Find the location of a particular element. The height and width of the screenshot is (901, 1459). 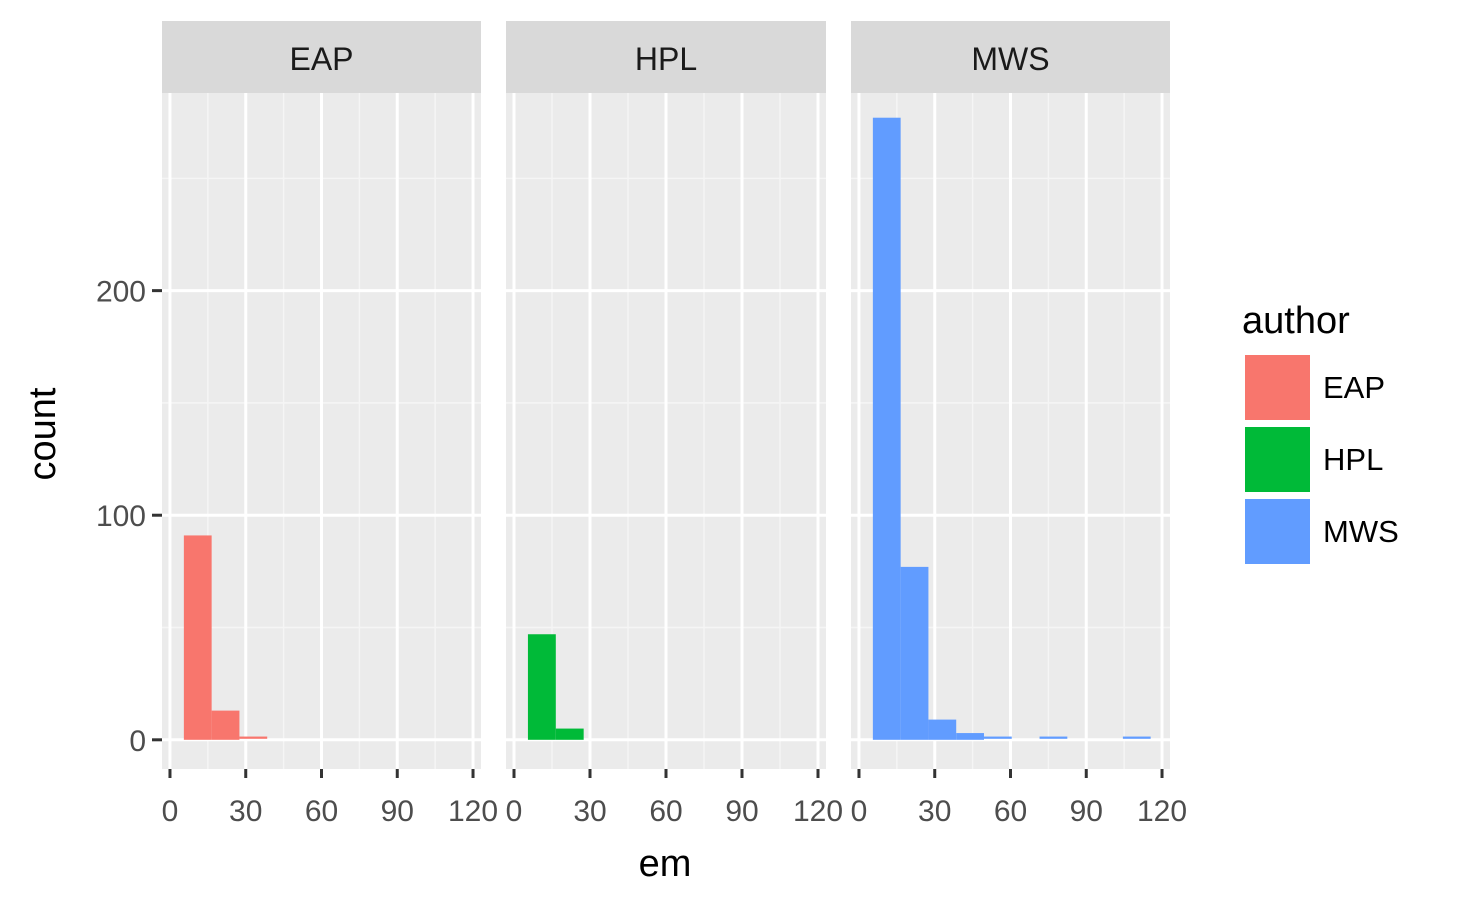

facet-strip-label: HPL is located at coordinates (666, 59).